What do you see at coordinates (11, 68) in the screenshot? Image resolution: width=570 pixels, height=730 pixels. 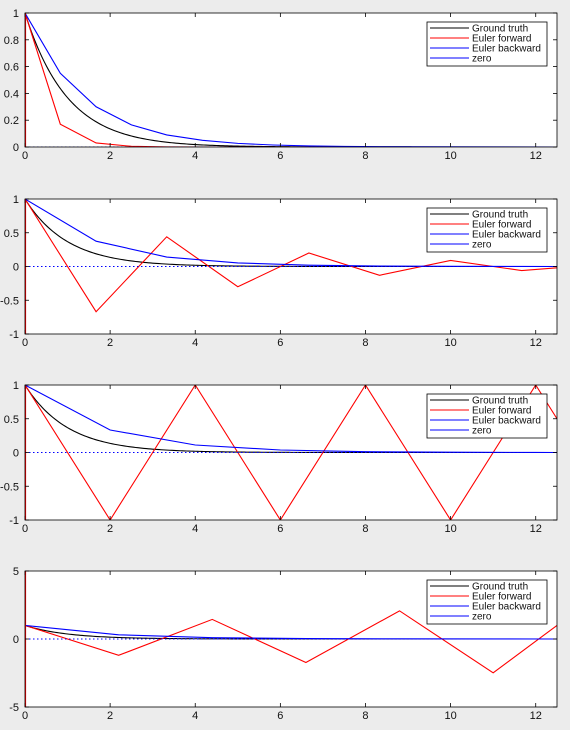 I see `y-tick-label: 0.6` at bounding box center [11, 68].